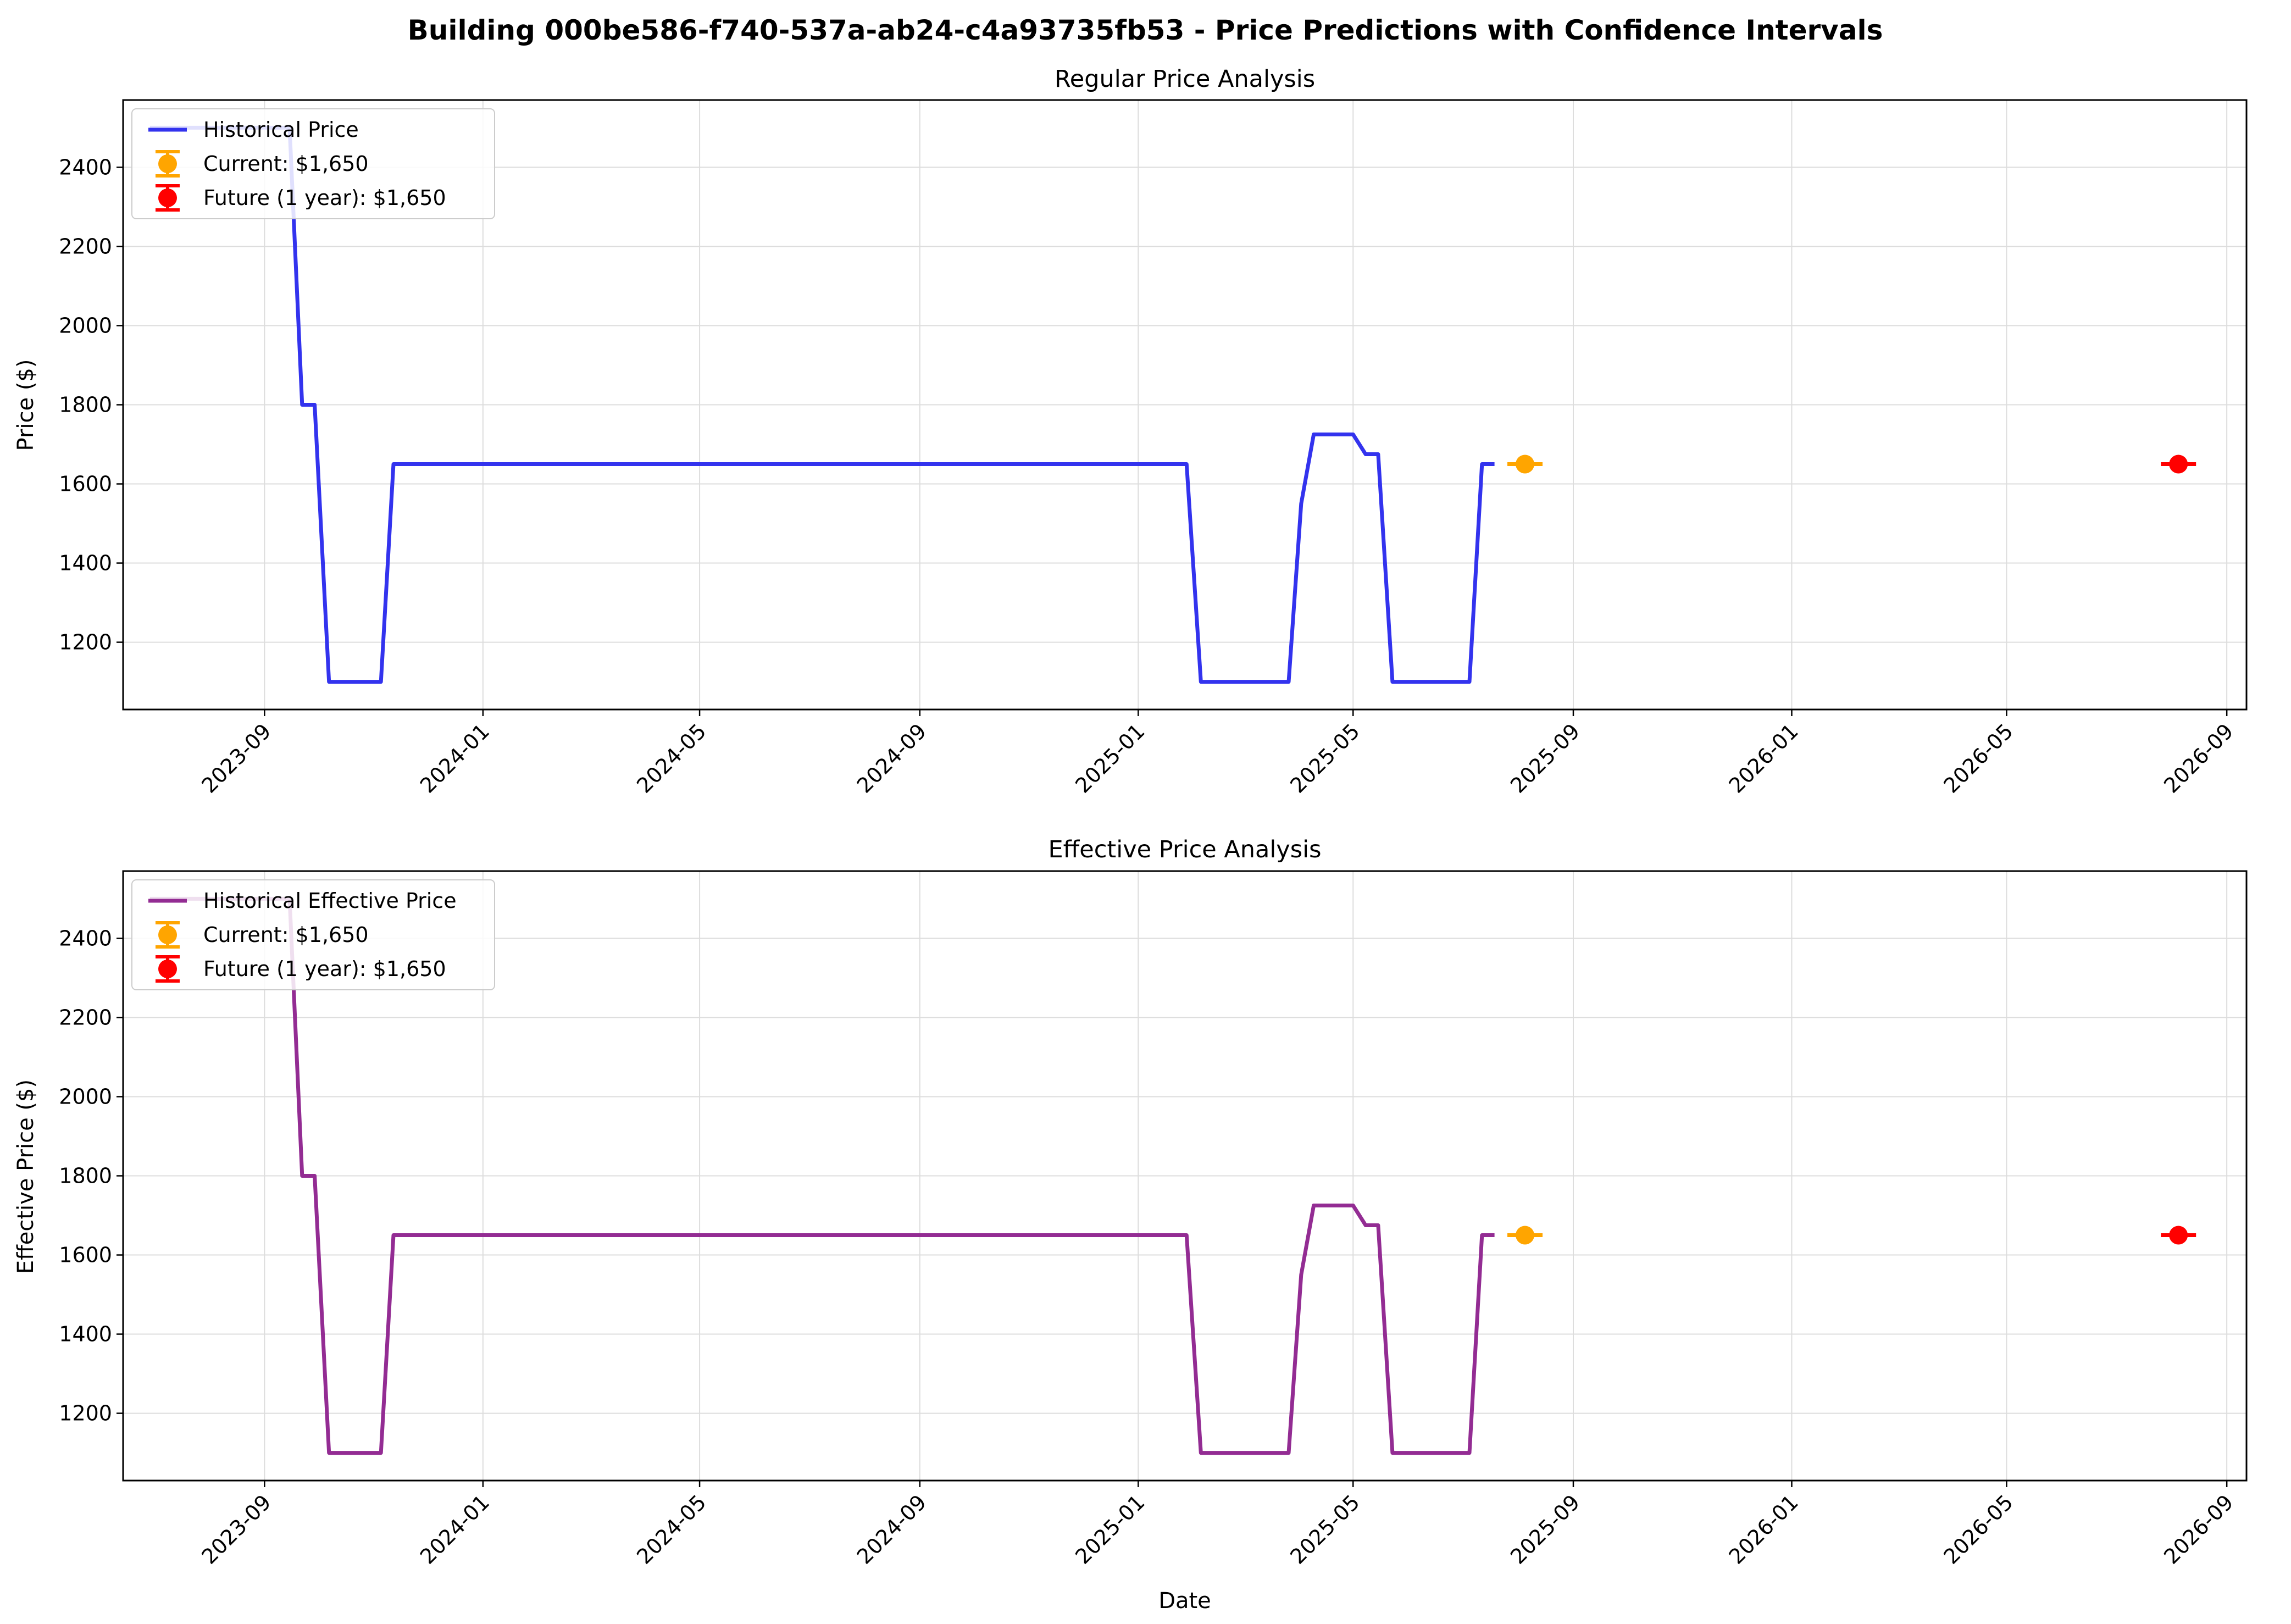 The height and width of the screenshot is (1624, 2291). I want to click on regular-chart-ylabel: Price ($), so click(25, 405).